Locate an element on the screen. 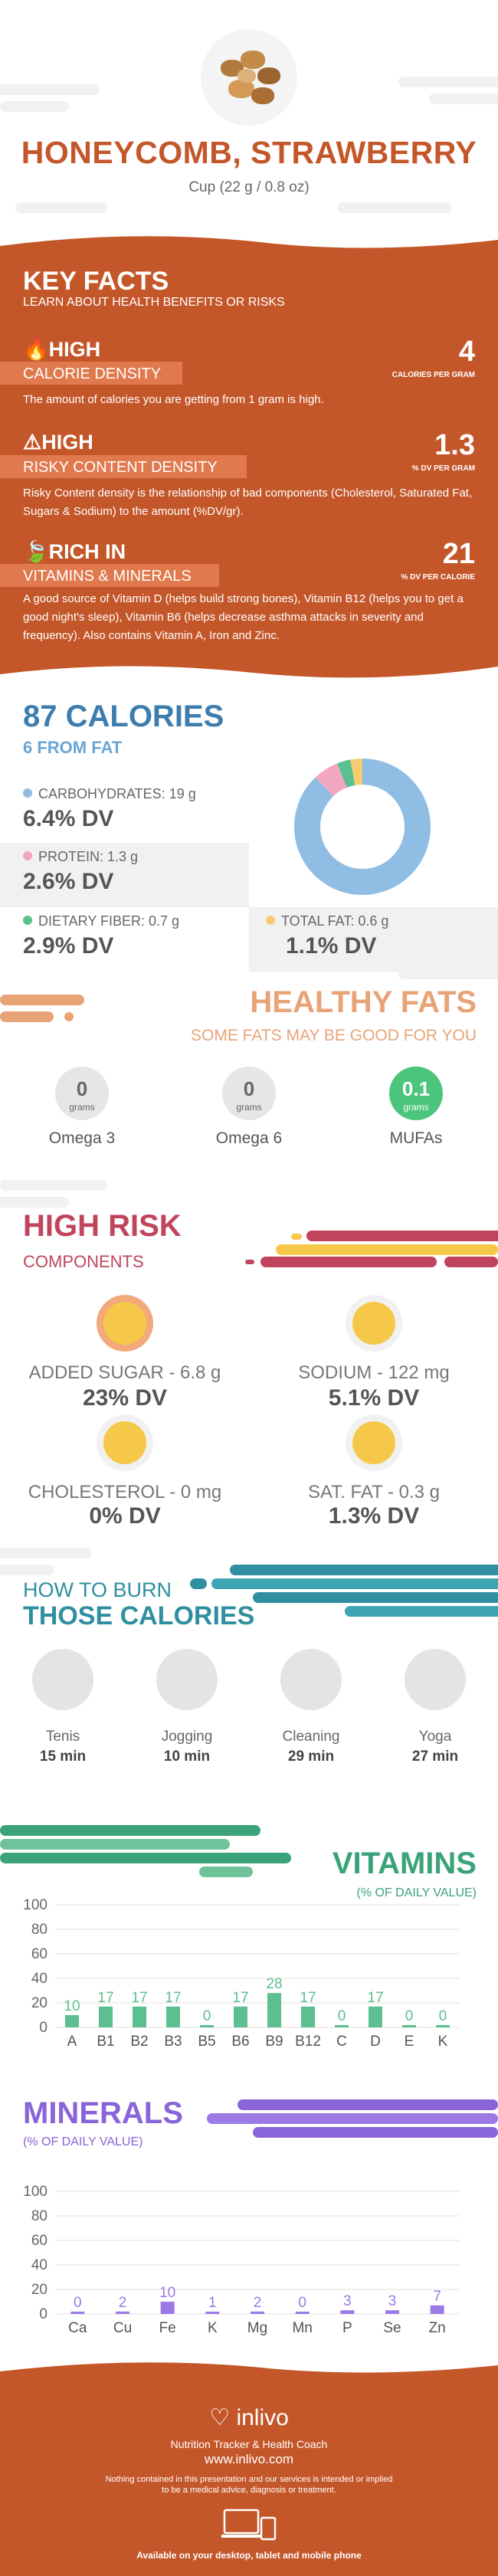 Image resolution: width=498 pixels, height=2576 pixels. vitamins-title: VITAMINS is located at coordinates (404, 1863).